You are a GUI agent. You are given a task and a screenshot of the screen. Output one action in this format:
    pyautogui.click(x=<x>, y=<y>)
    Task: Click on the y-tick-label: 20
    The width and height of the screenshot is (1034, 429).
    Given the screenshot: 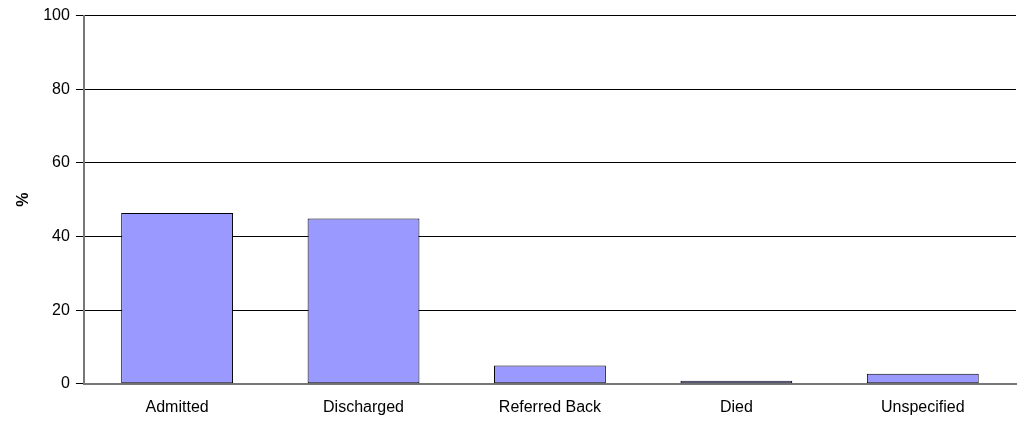 What is the action you would take?
    pyautogui.click(x=61, y=309)
    